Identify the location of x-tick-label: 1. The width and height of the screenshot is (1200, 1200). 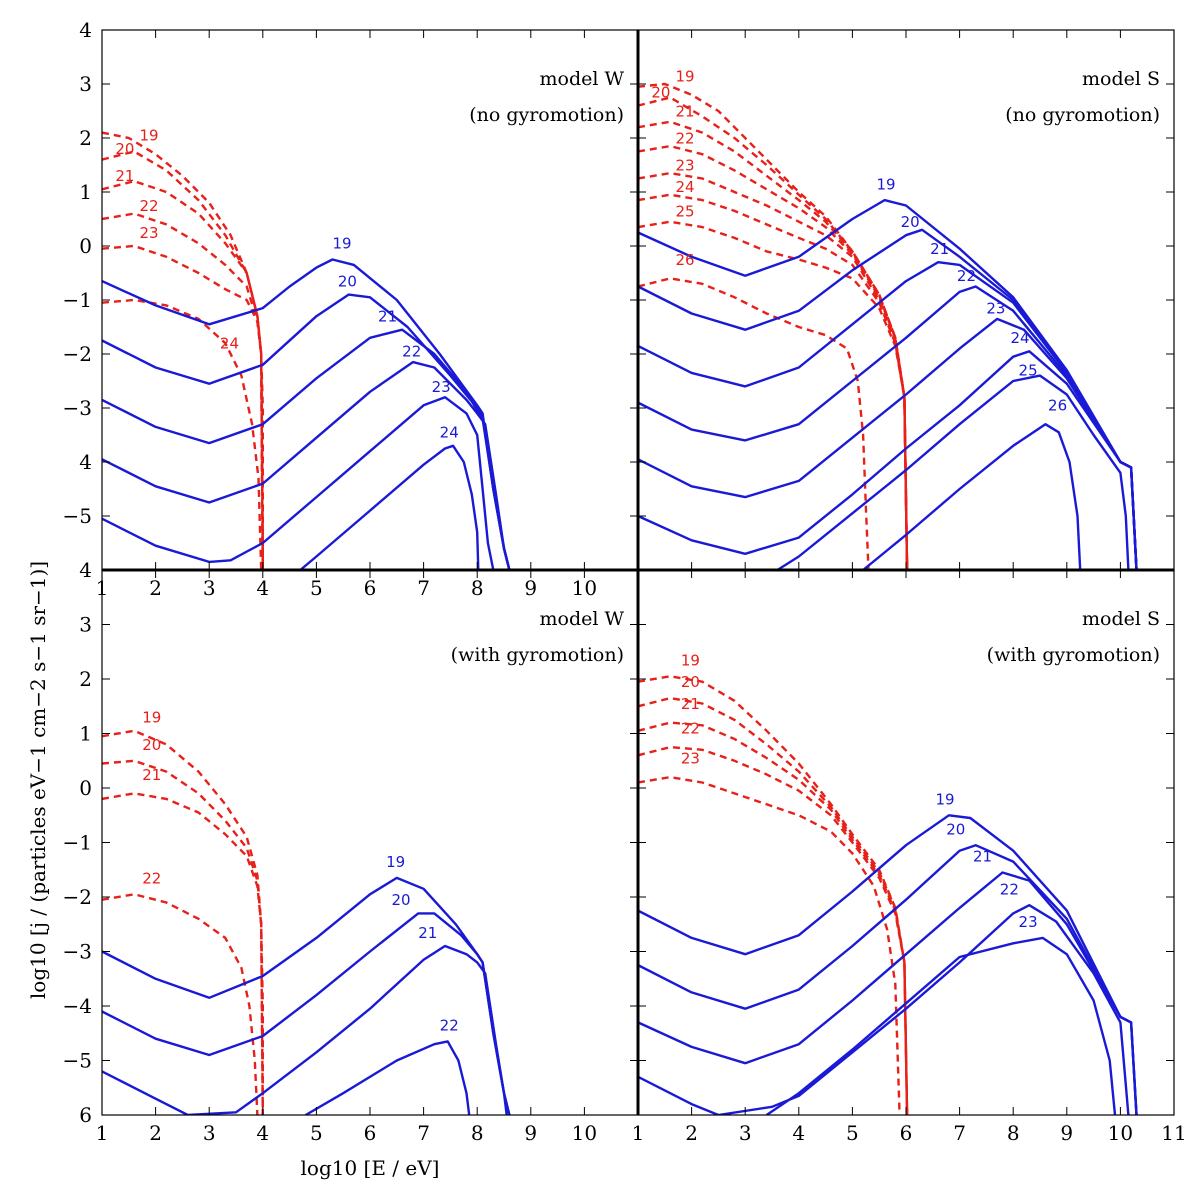
(638, 1133).